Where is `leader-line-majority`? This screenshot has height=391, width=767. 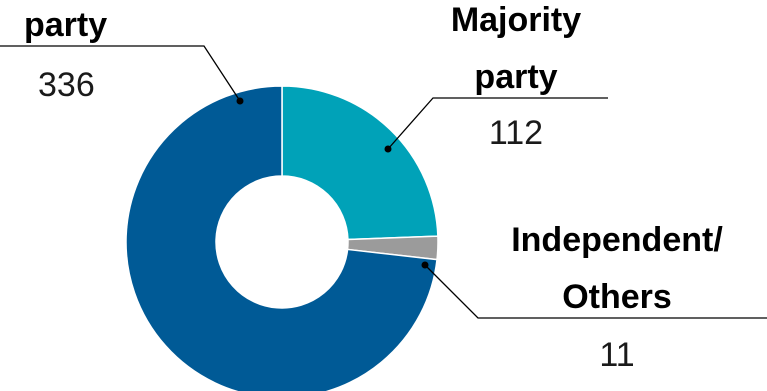 leader-line-majority is located at coordinates (497, 123).